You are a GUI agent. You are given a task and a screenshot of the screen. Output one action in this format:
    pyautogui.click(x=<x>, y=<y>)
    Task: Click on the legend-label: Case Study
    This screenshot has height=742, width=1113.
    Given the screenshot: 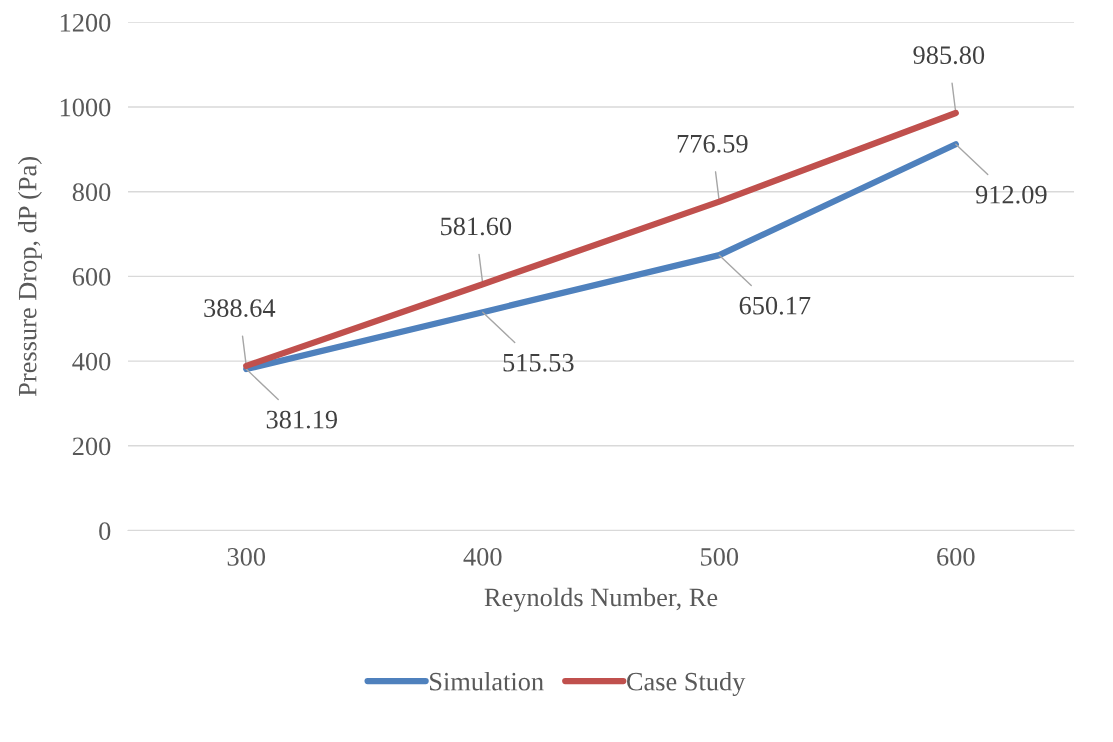 What is the action you would take?
    pyautogui.click(x=686, y=683)
    